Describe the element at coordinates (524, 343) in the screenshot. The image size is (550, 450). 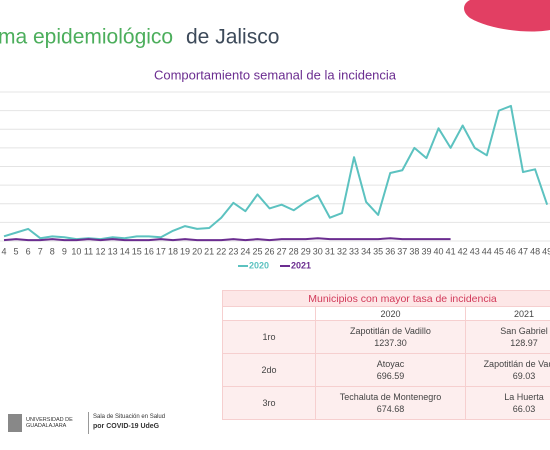
I see `rate: 128.97` at that location.